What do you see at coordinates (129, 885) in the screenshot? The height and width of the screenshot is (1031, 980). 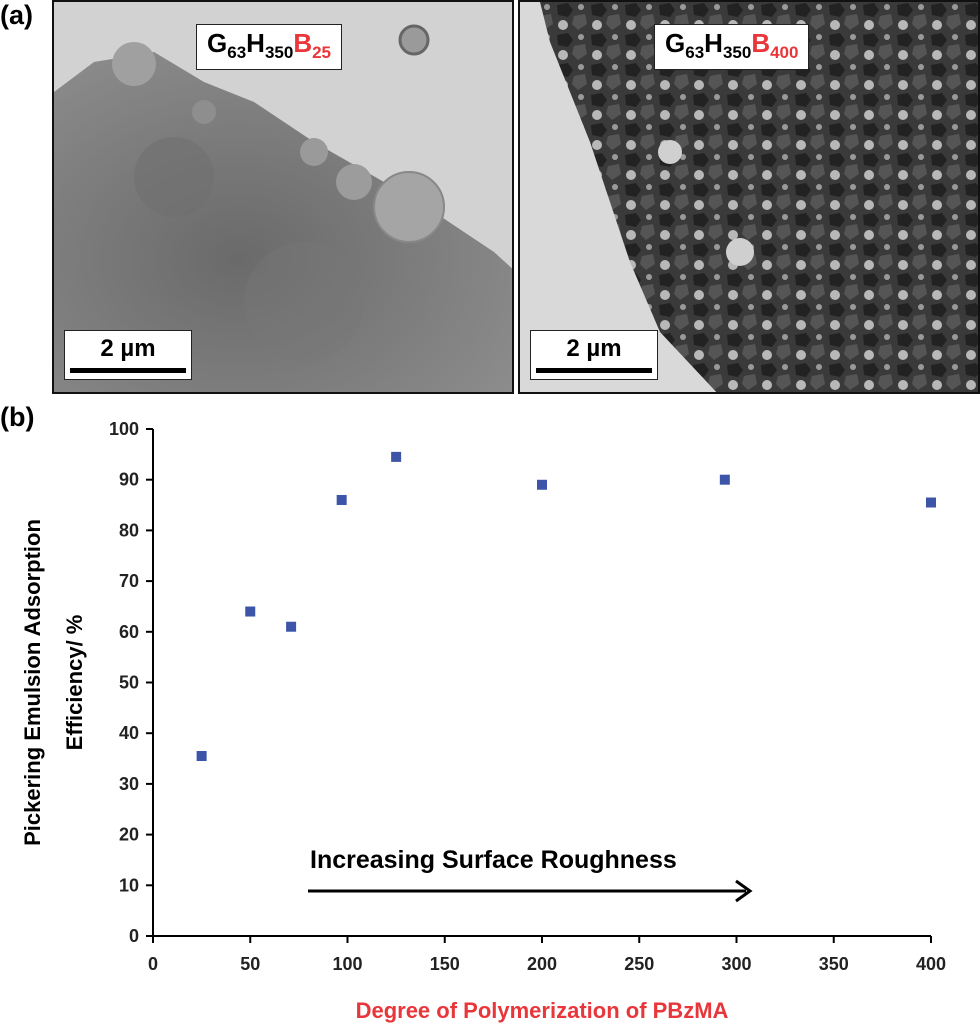 I see `y-tick-label: 10` at bounding box center [129, 885].